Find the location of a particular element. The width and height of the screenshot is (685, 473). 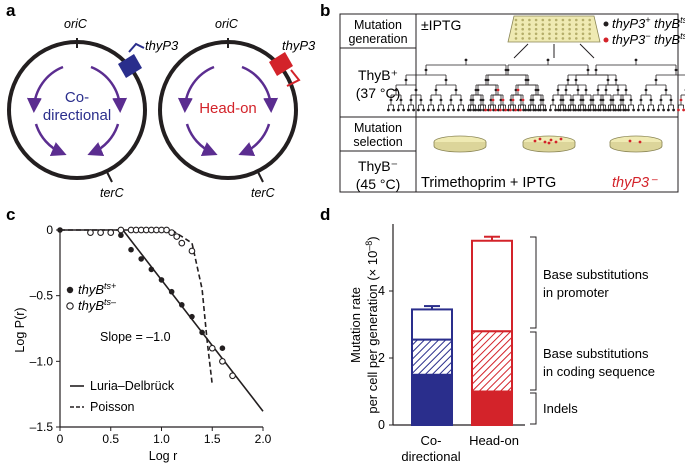

y-tick-label: 0 is located at coordinates (49, 230).